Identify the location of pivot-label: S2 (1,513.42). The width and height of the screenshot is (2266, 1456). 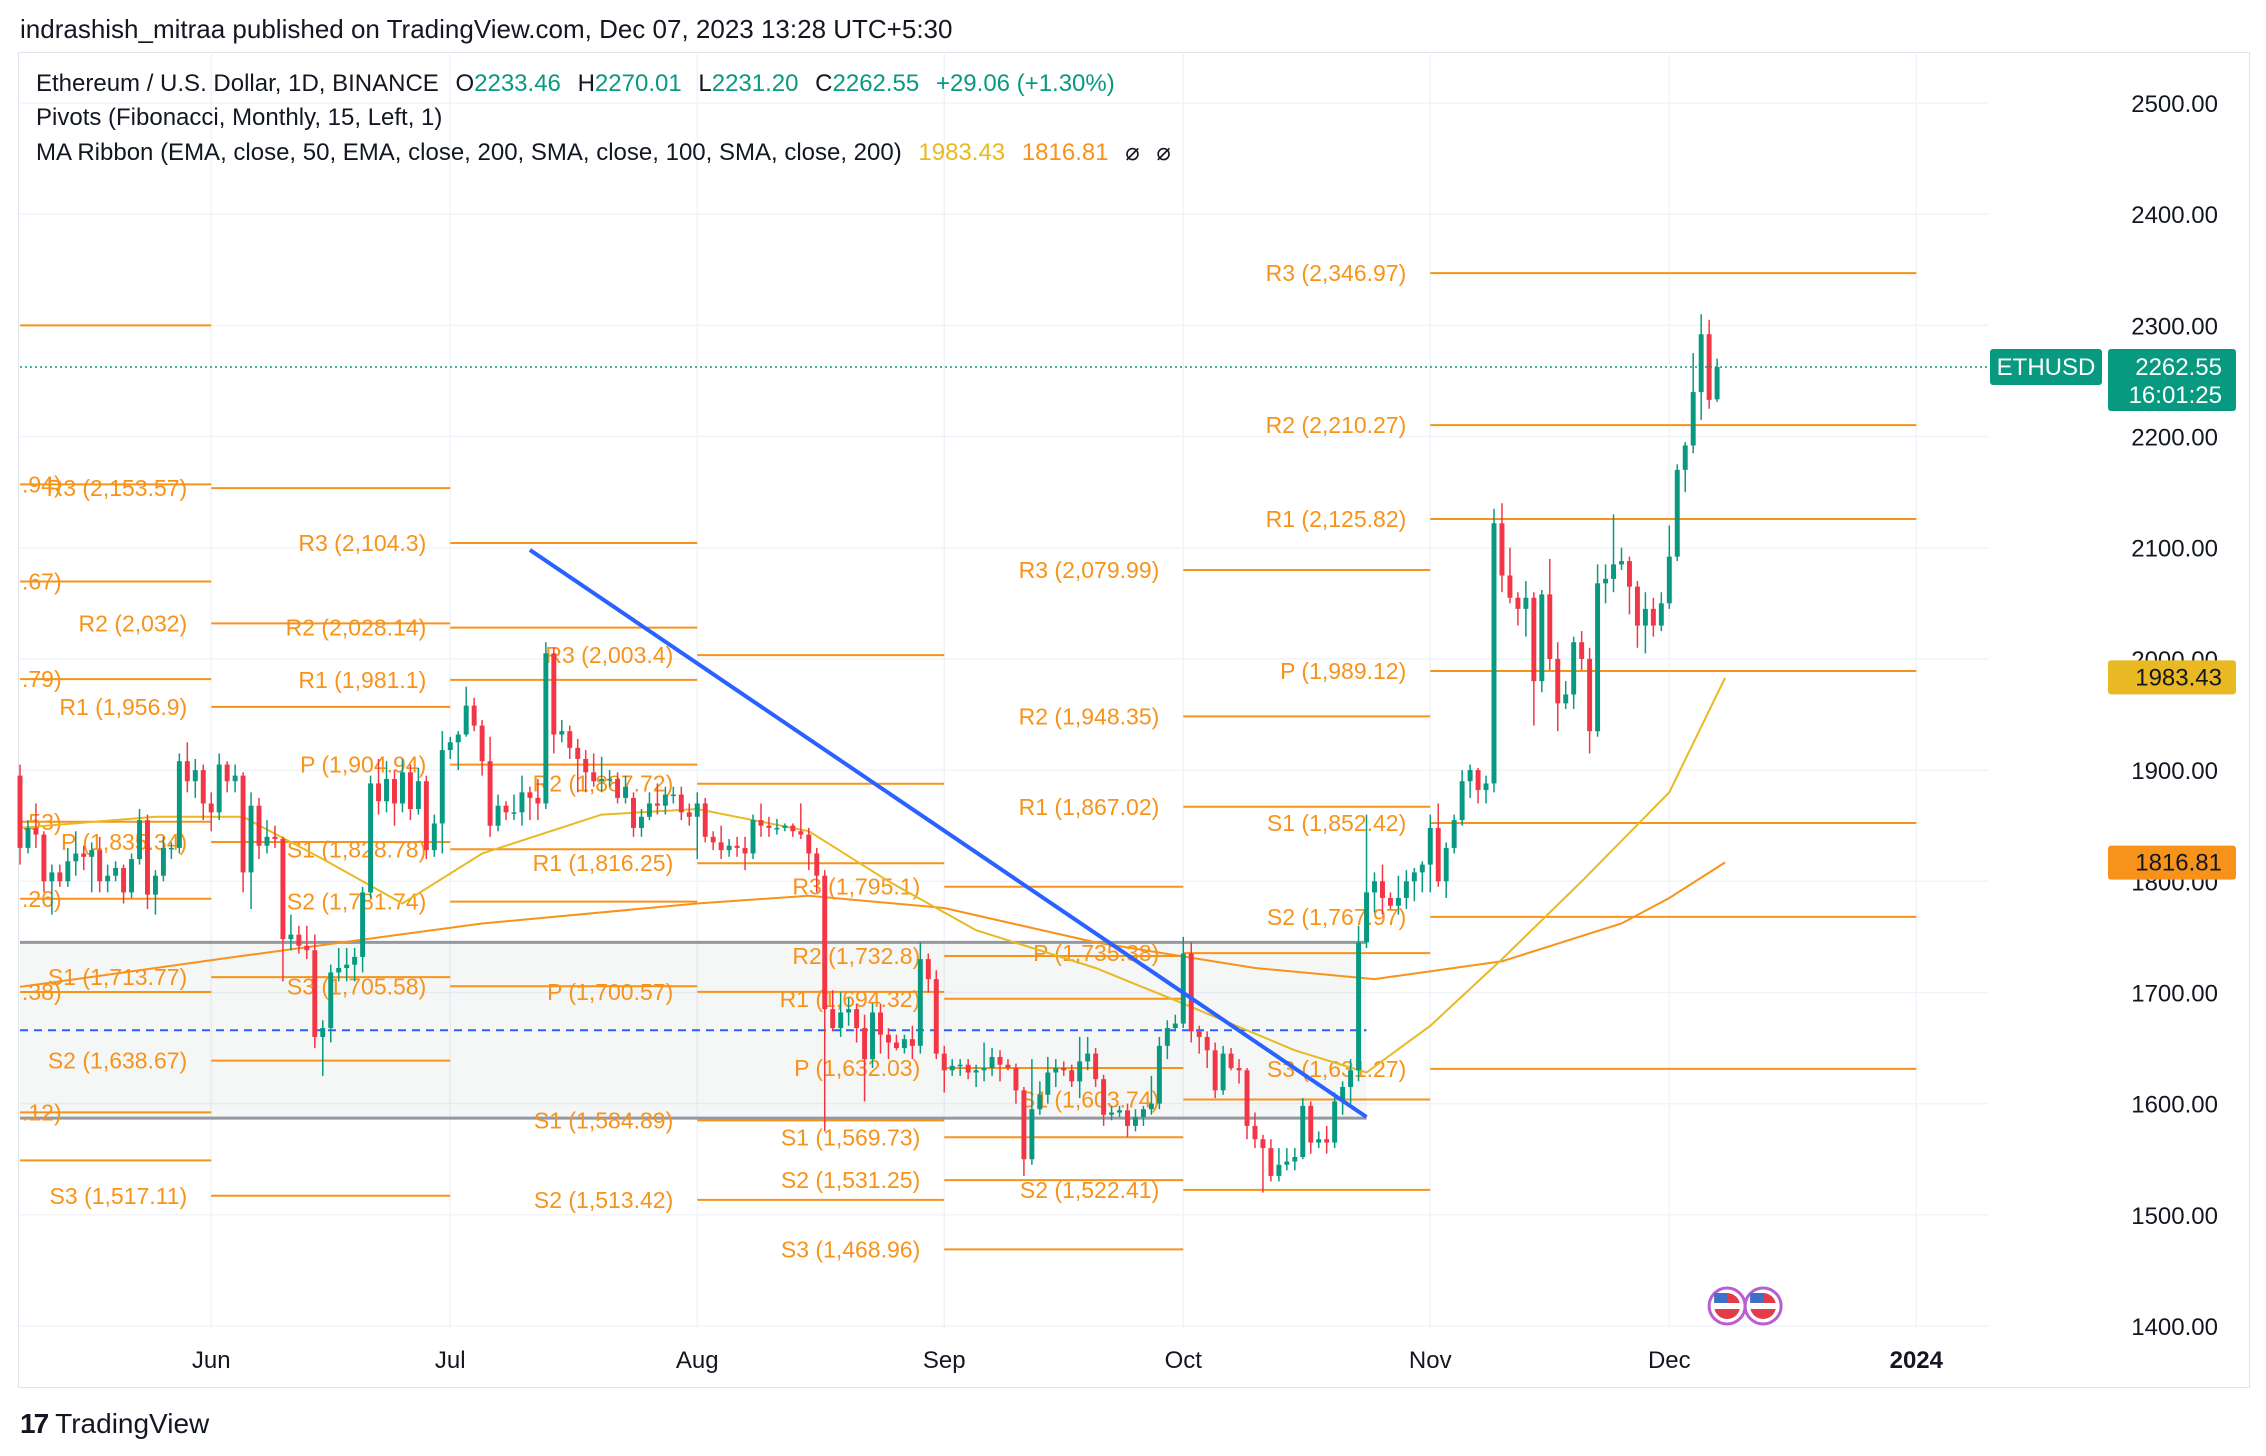
(603, 1200).